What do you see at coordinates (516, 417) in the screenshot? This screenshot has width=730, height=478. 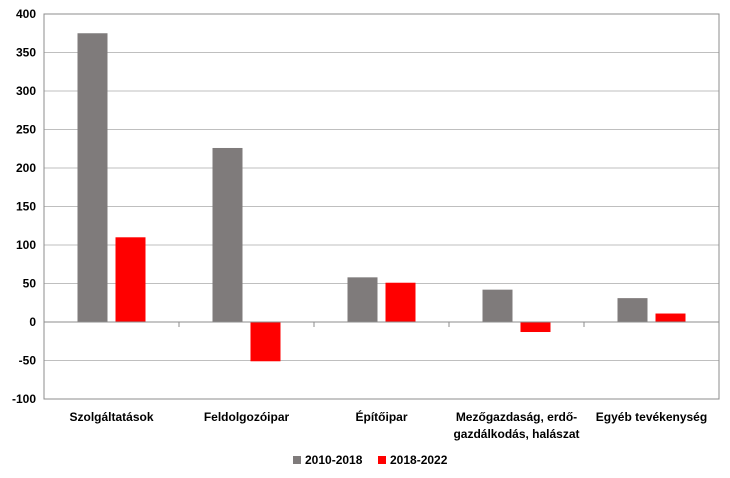 I see `x-category-label-3-0: Mezőgazdaság, erdő-` at bounding box center [516, 417].